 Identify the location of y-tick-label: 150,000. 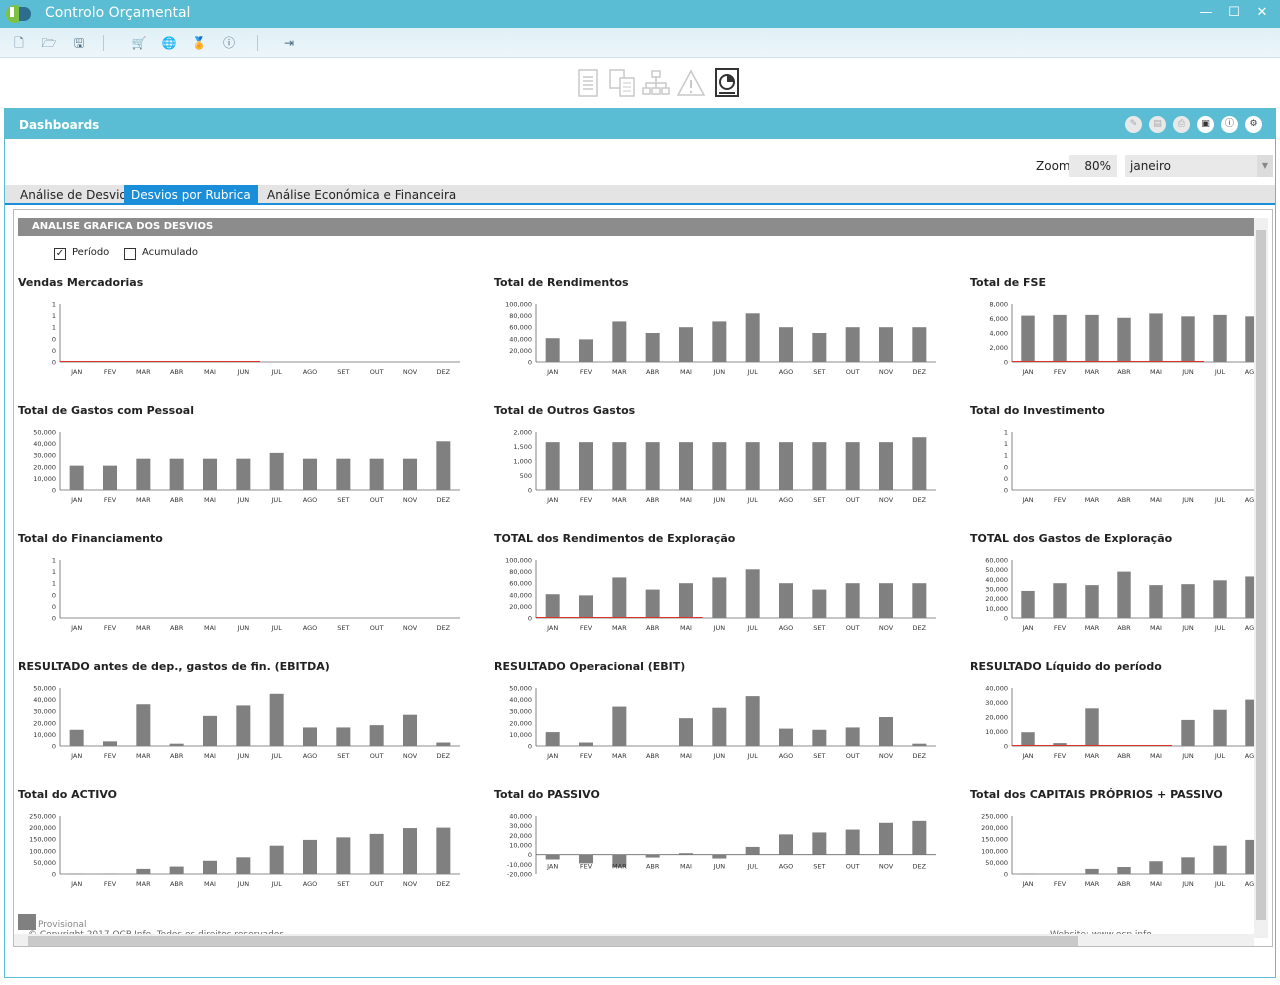
(994, 840).